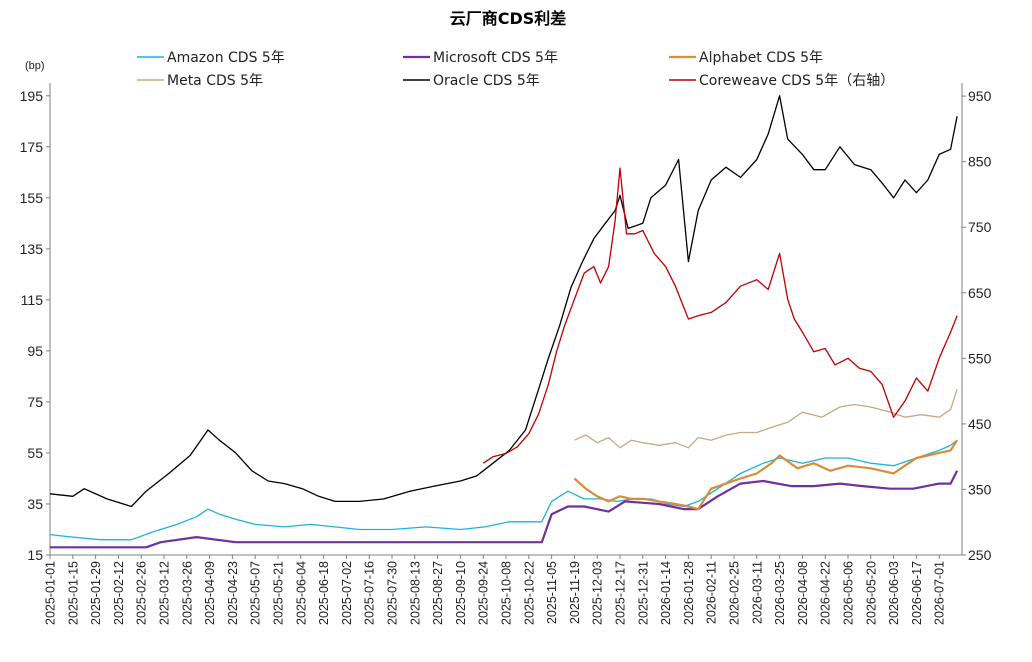  What do you see at coordinates (119, 593) in the screenshot?
I see `x-tick-label: 2025-02-12` at bounding box center [119, 593].